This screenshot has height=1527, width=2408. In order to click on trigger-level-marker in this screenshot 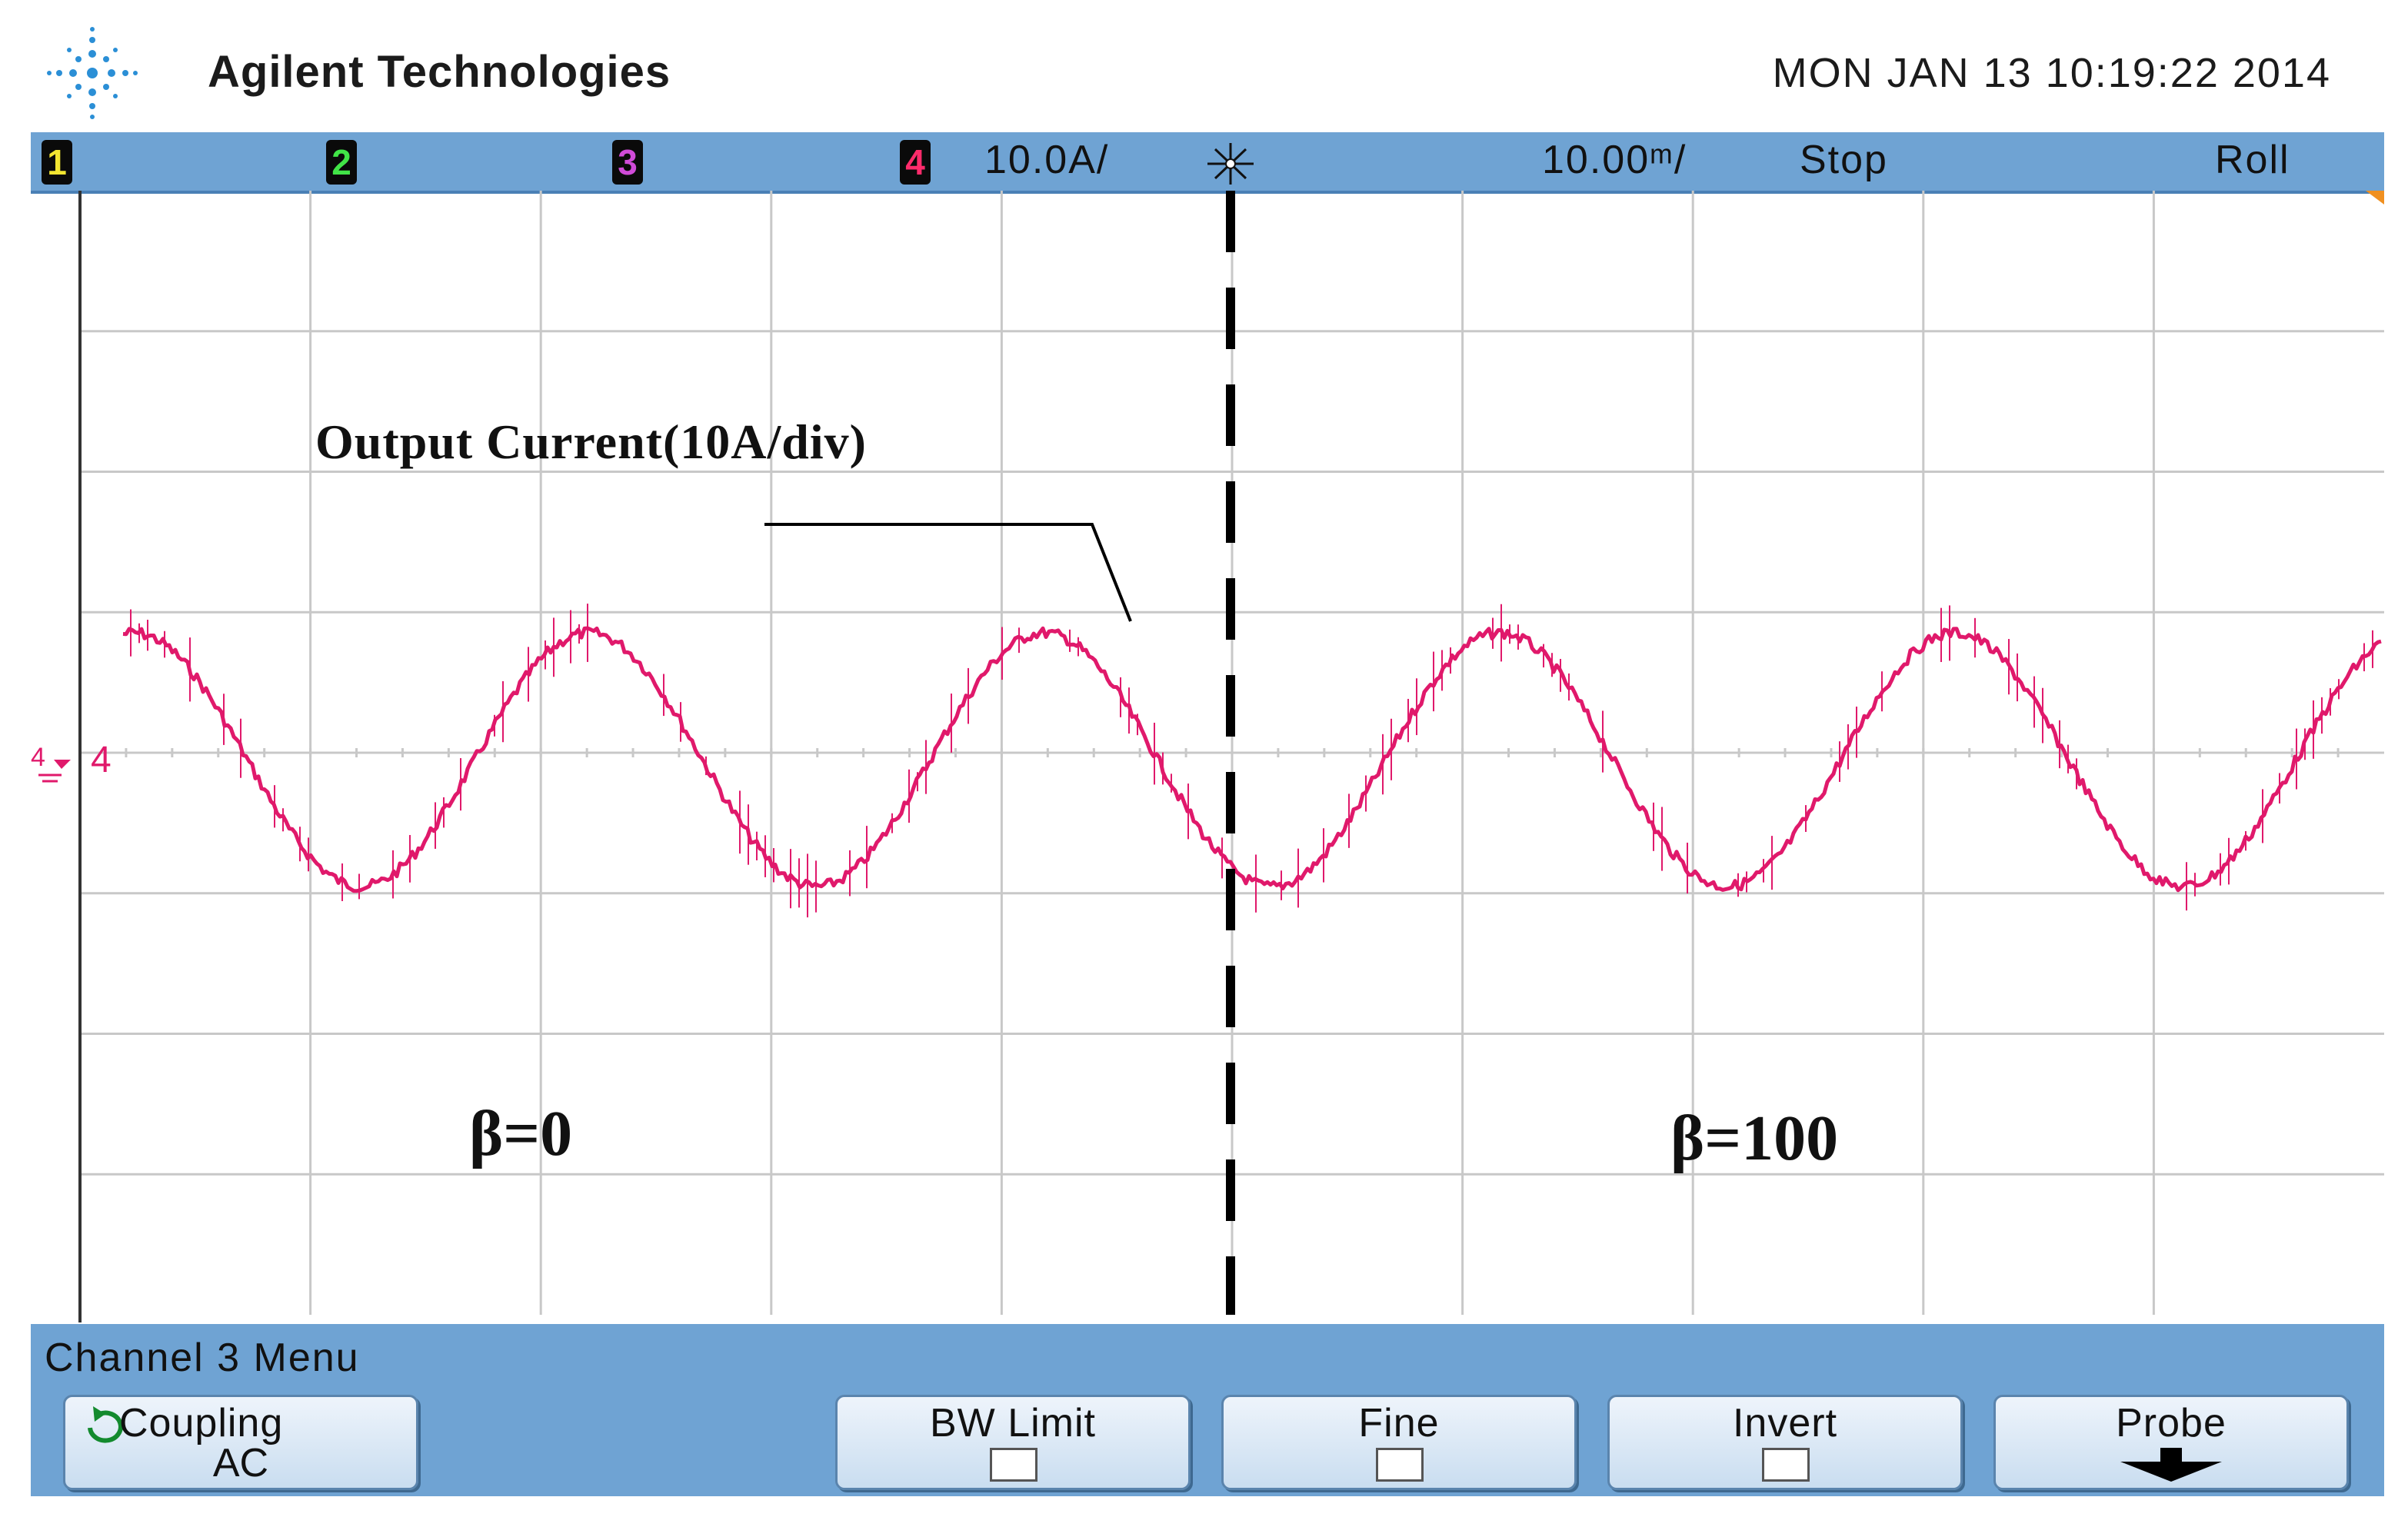, I will do `click(2375, 198)`.